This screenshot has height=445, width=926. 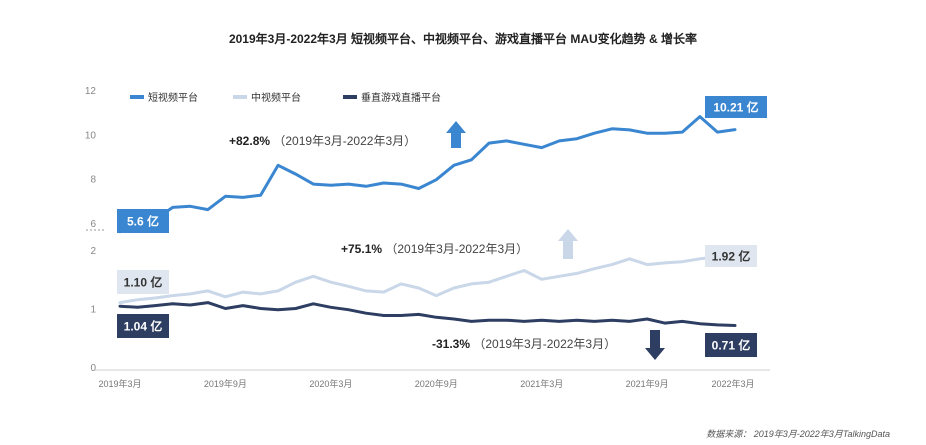 I want to click on growth-arrow-up-short-video, so click(x=456, y=134).